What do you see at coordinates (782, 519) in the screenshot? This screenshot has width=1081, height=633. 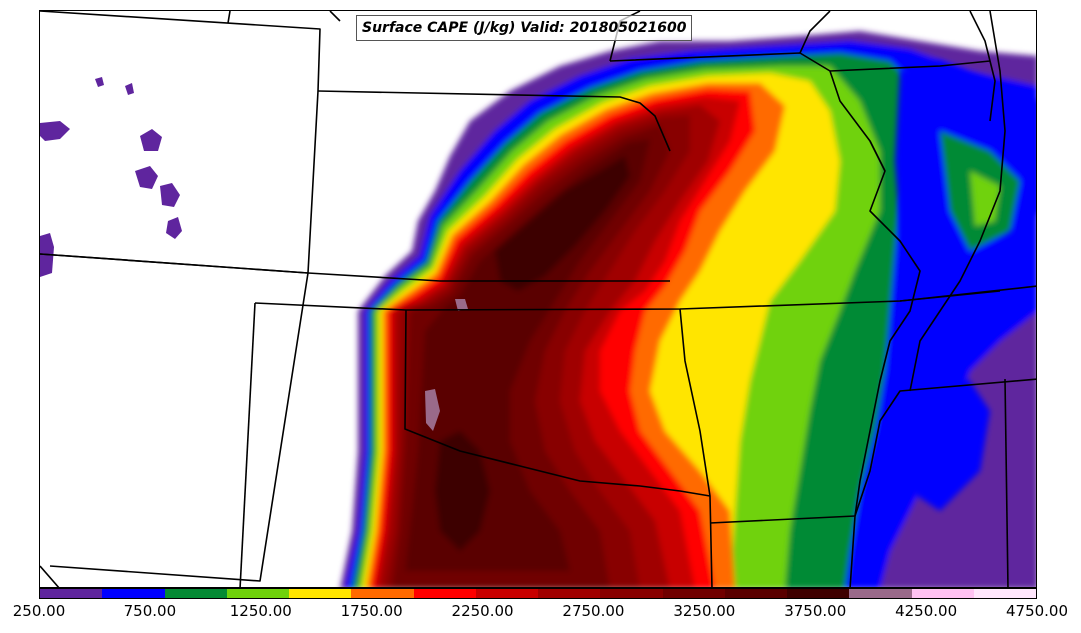 I see `border-ar-la` at bounding box center [782, 519].